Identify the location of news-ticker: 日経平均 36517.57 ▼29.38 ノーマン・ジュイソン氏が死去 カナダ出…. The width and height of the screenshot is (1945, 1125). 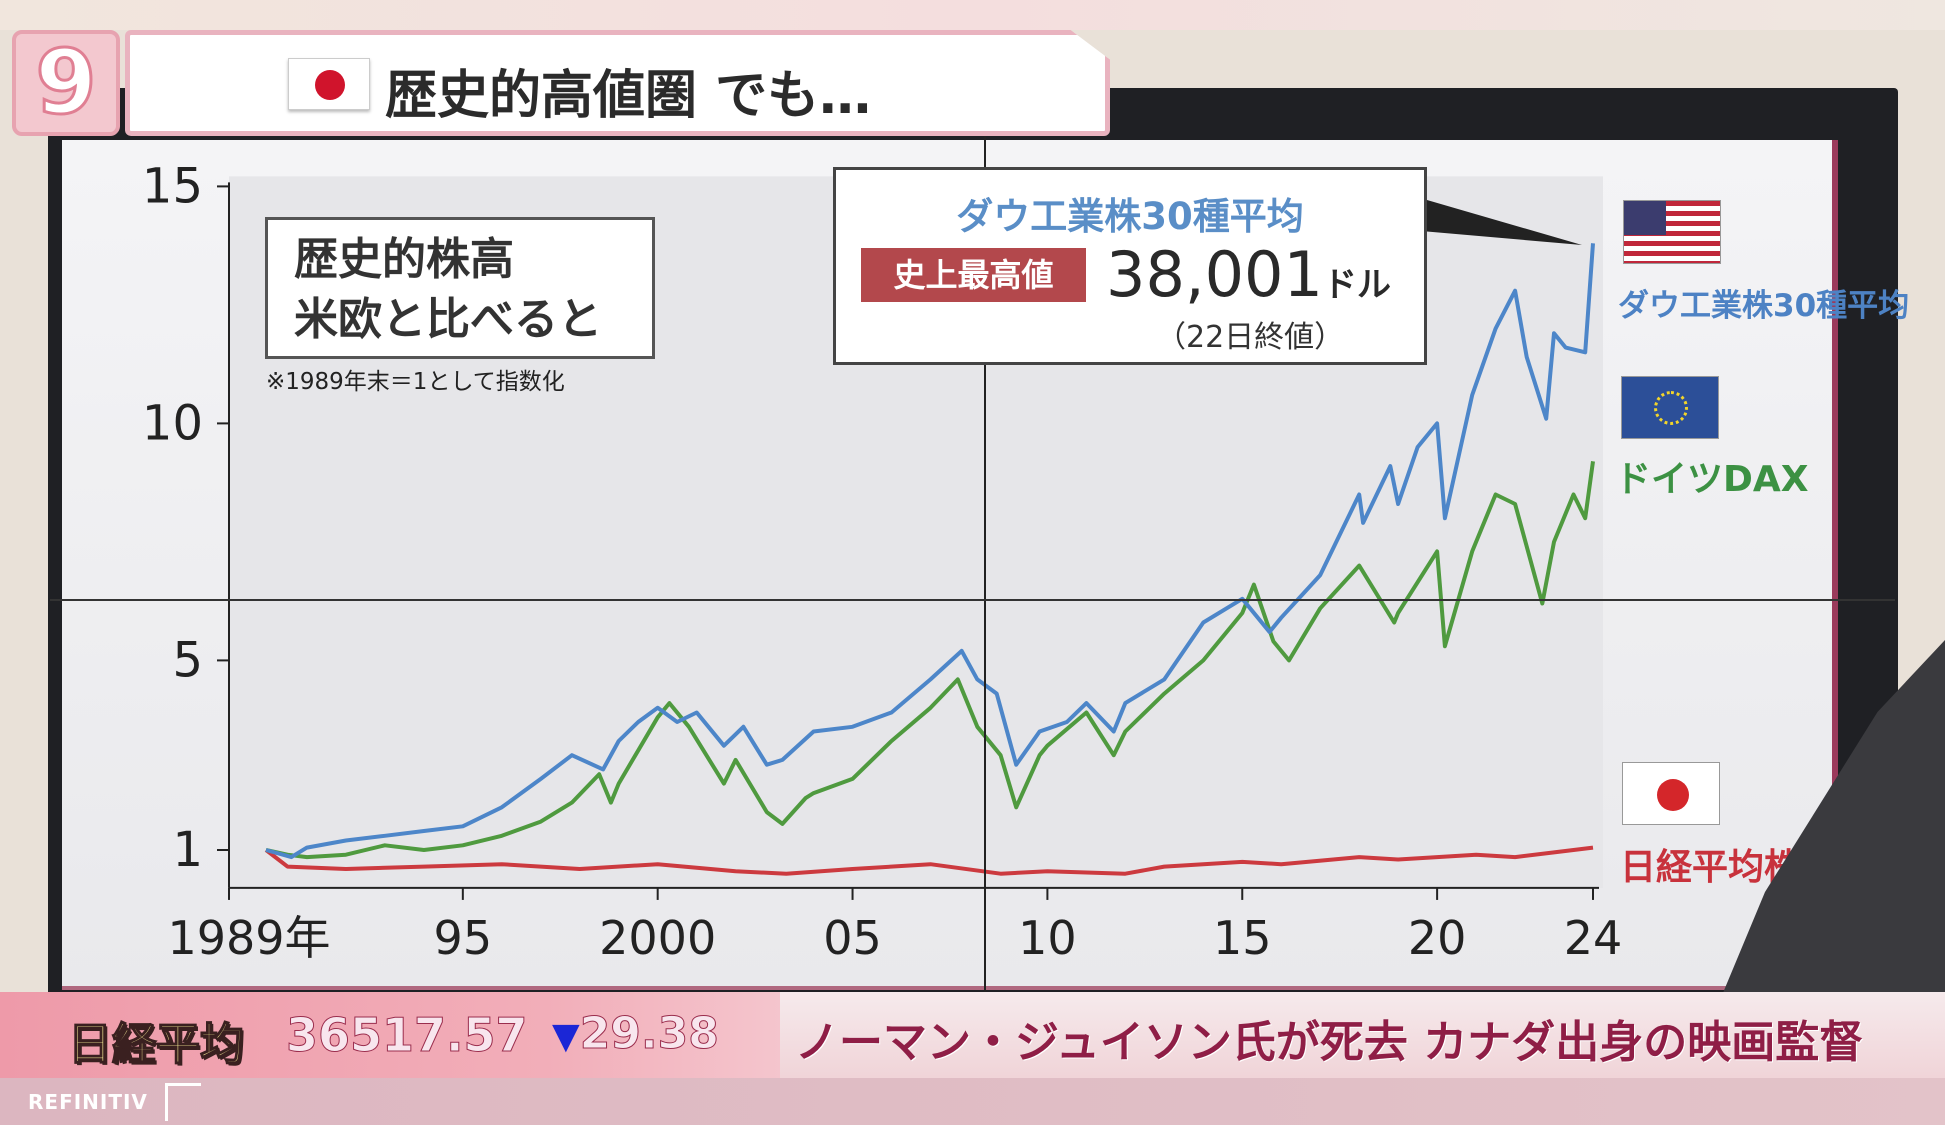
(972, 1035).